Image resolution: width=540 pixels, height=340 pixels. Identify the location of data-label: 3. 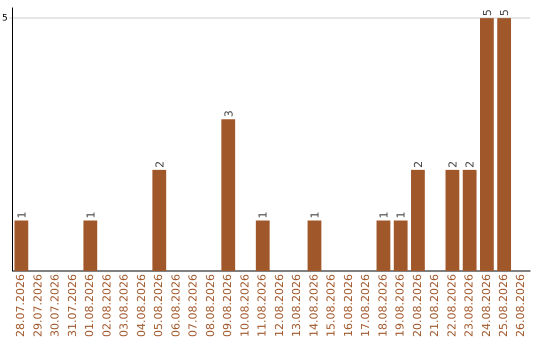
(229, 114).